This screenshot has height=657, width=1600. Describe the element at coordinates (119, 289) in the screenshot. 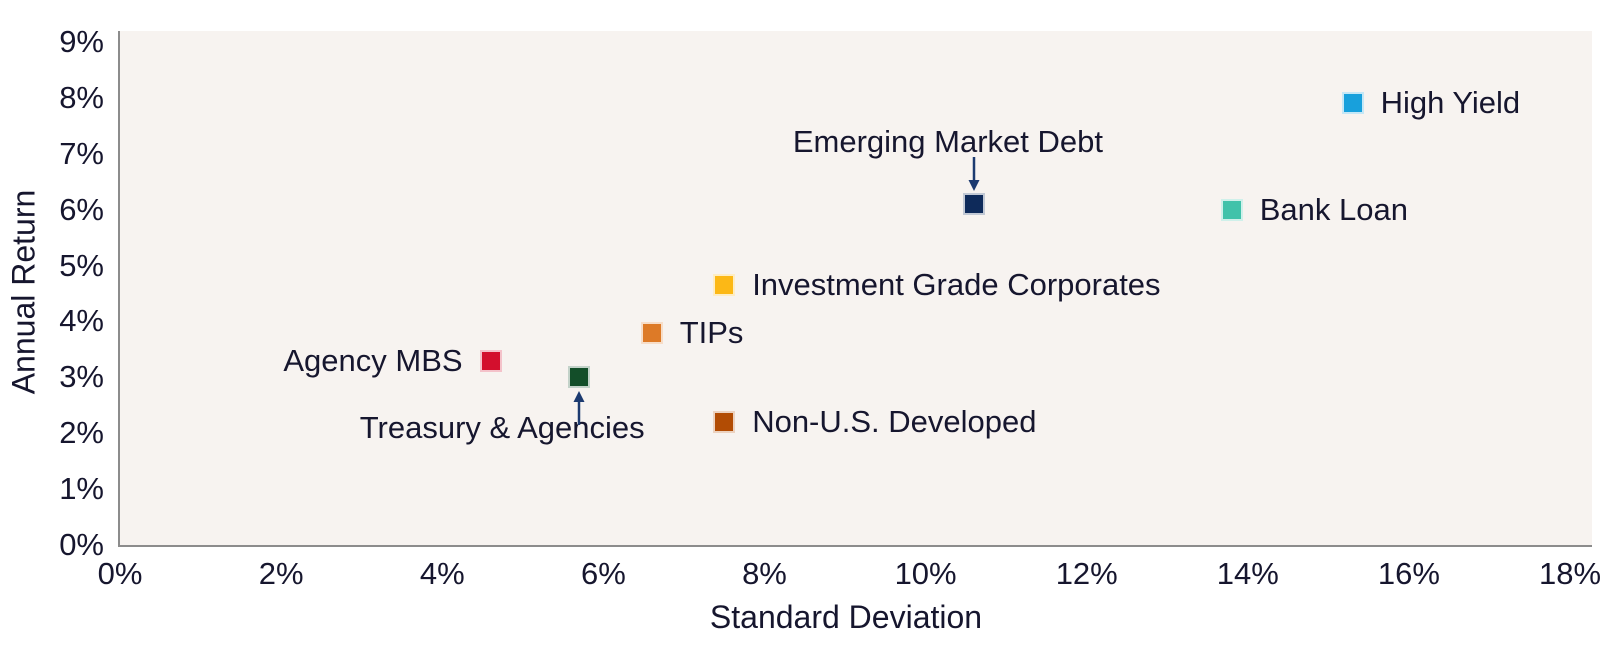

I see `y-axis-line` at that location.